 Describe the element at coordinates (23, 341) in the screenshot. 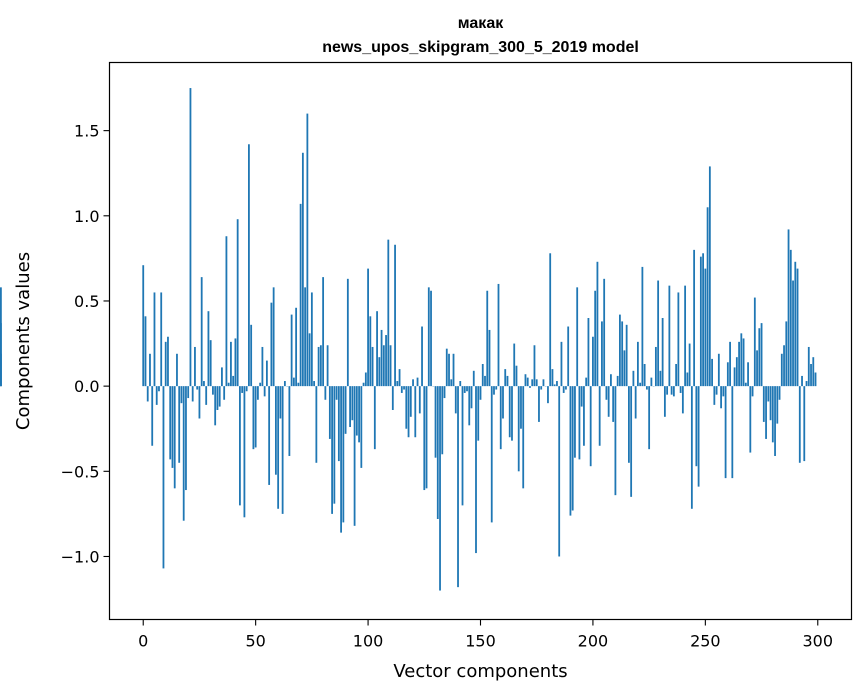

I see `y-axis-label: Components values` at that location.